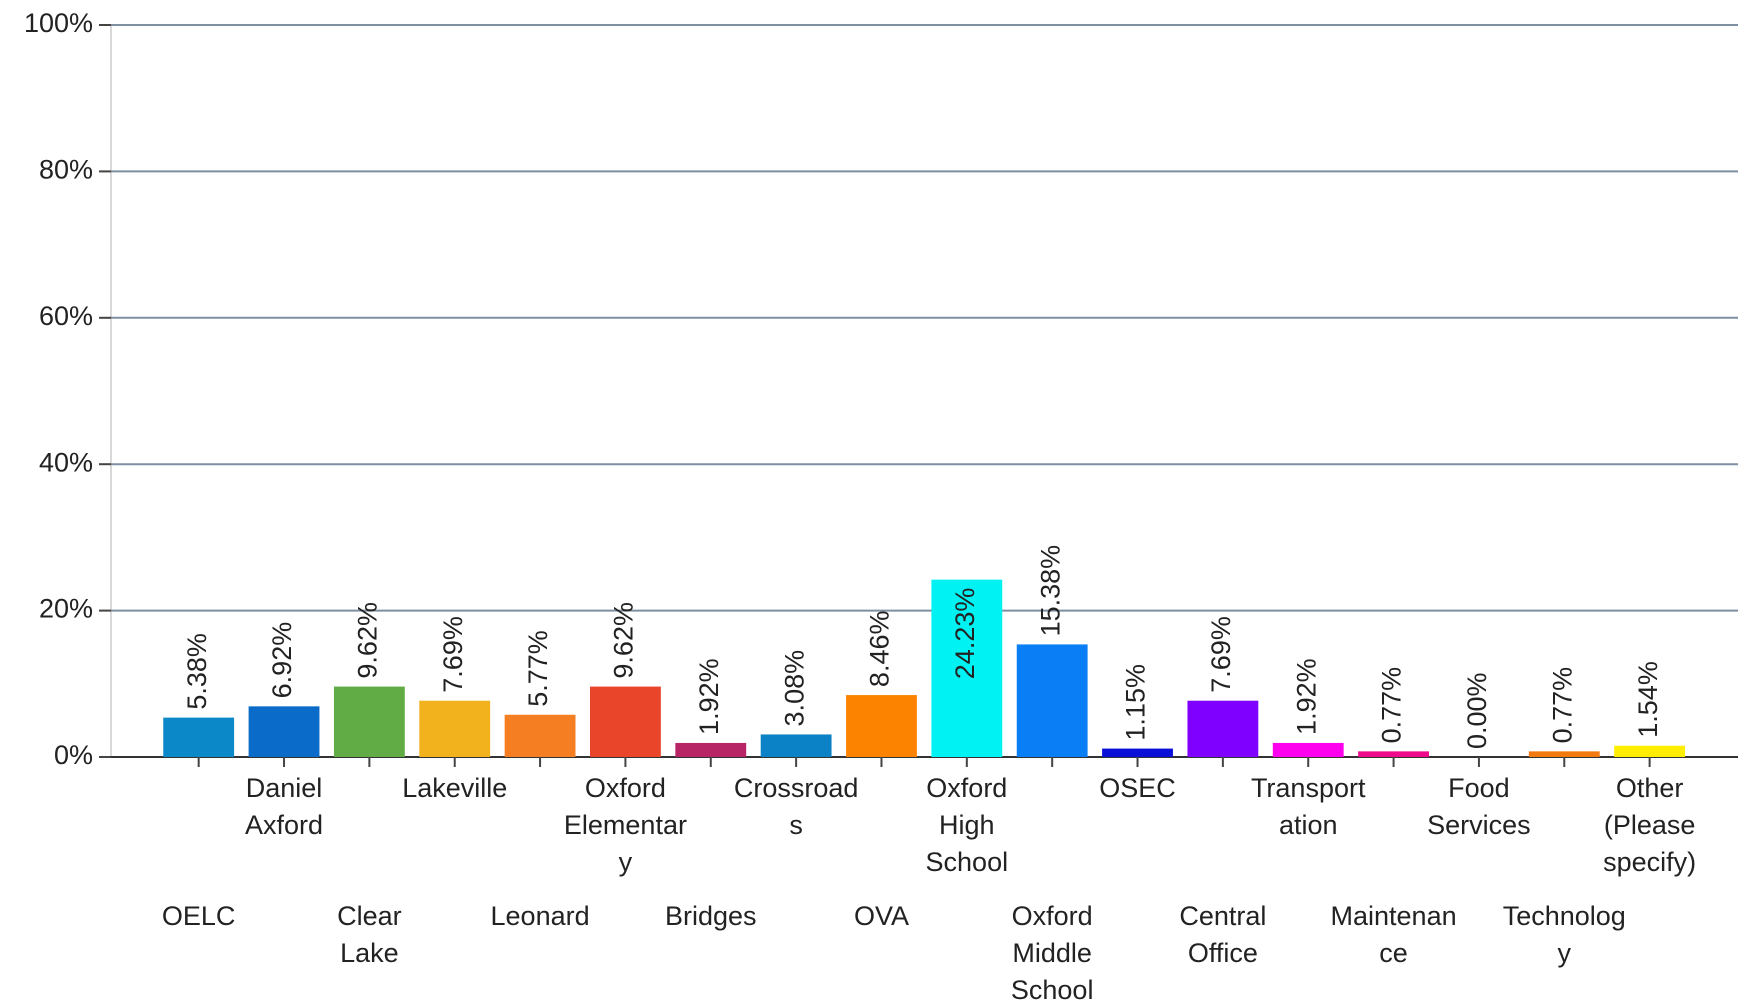 The image size is (1744, 1008). I want to click on x-tick-label: Oxford Middle School, so click(1052, 953).